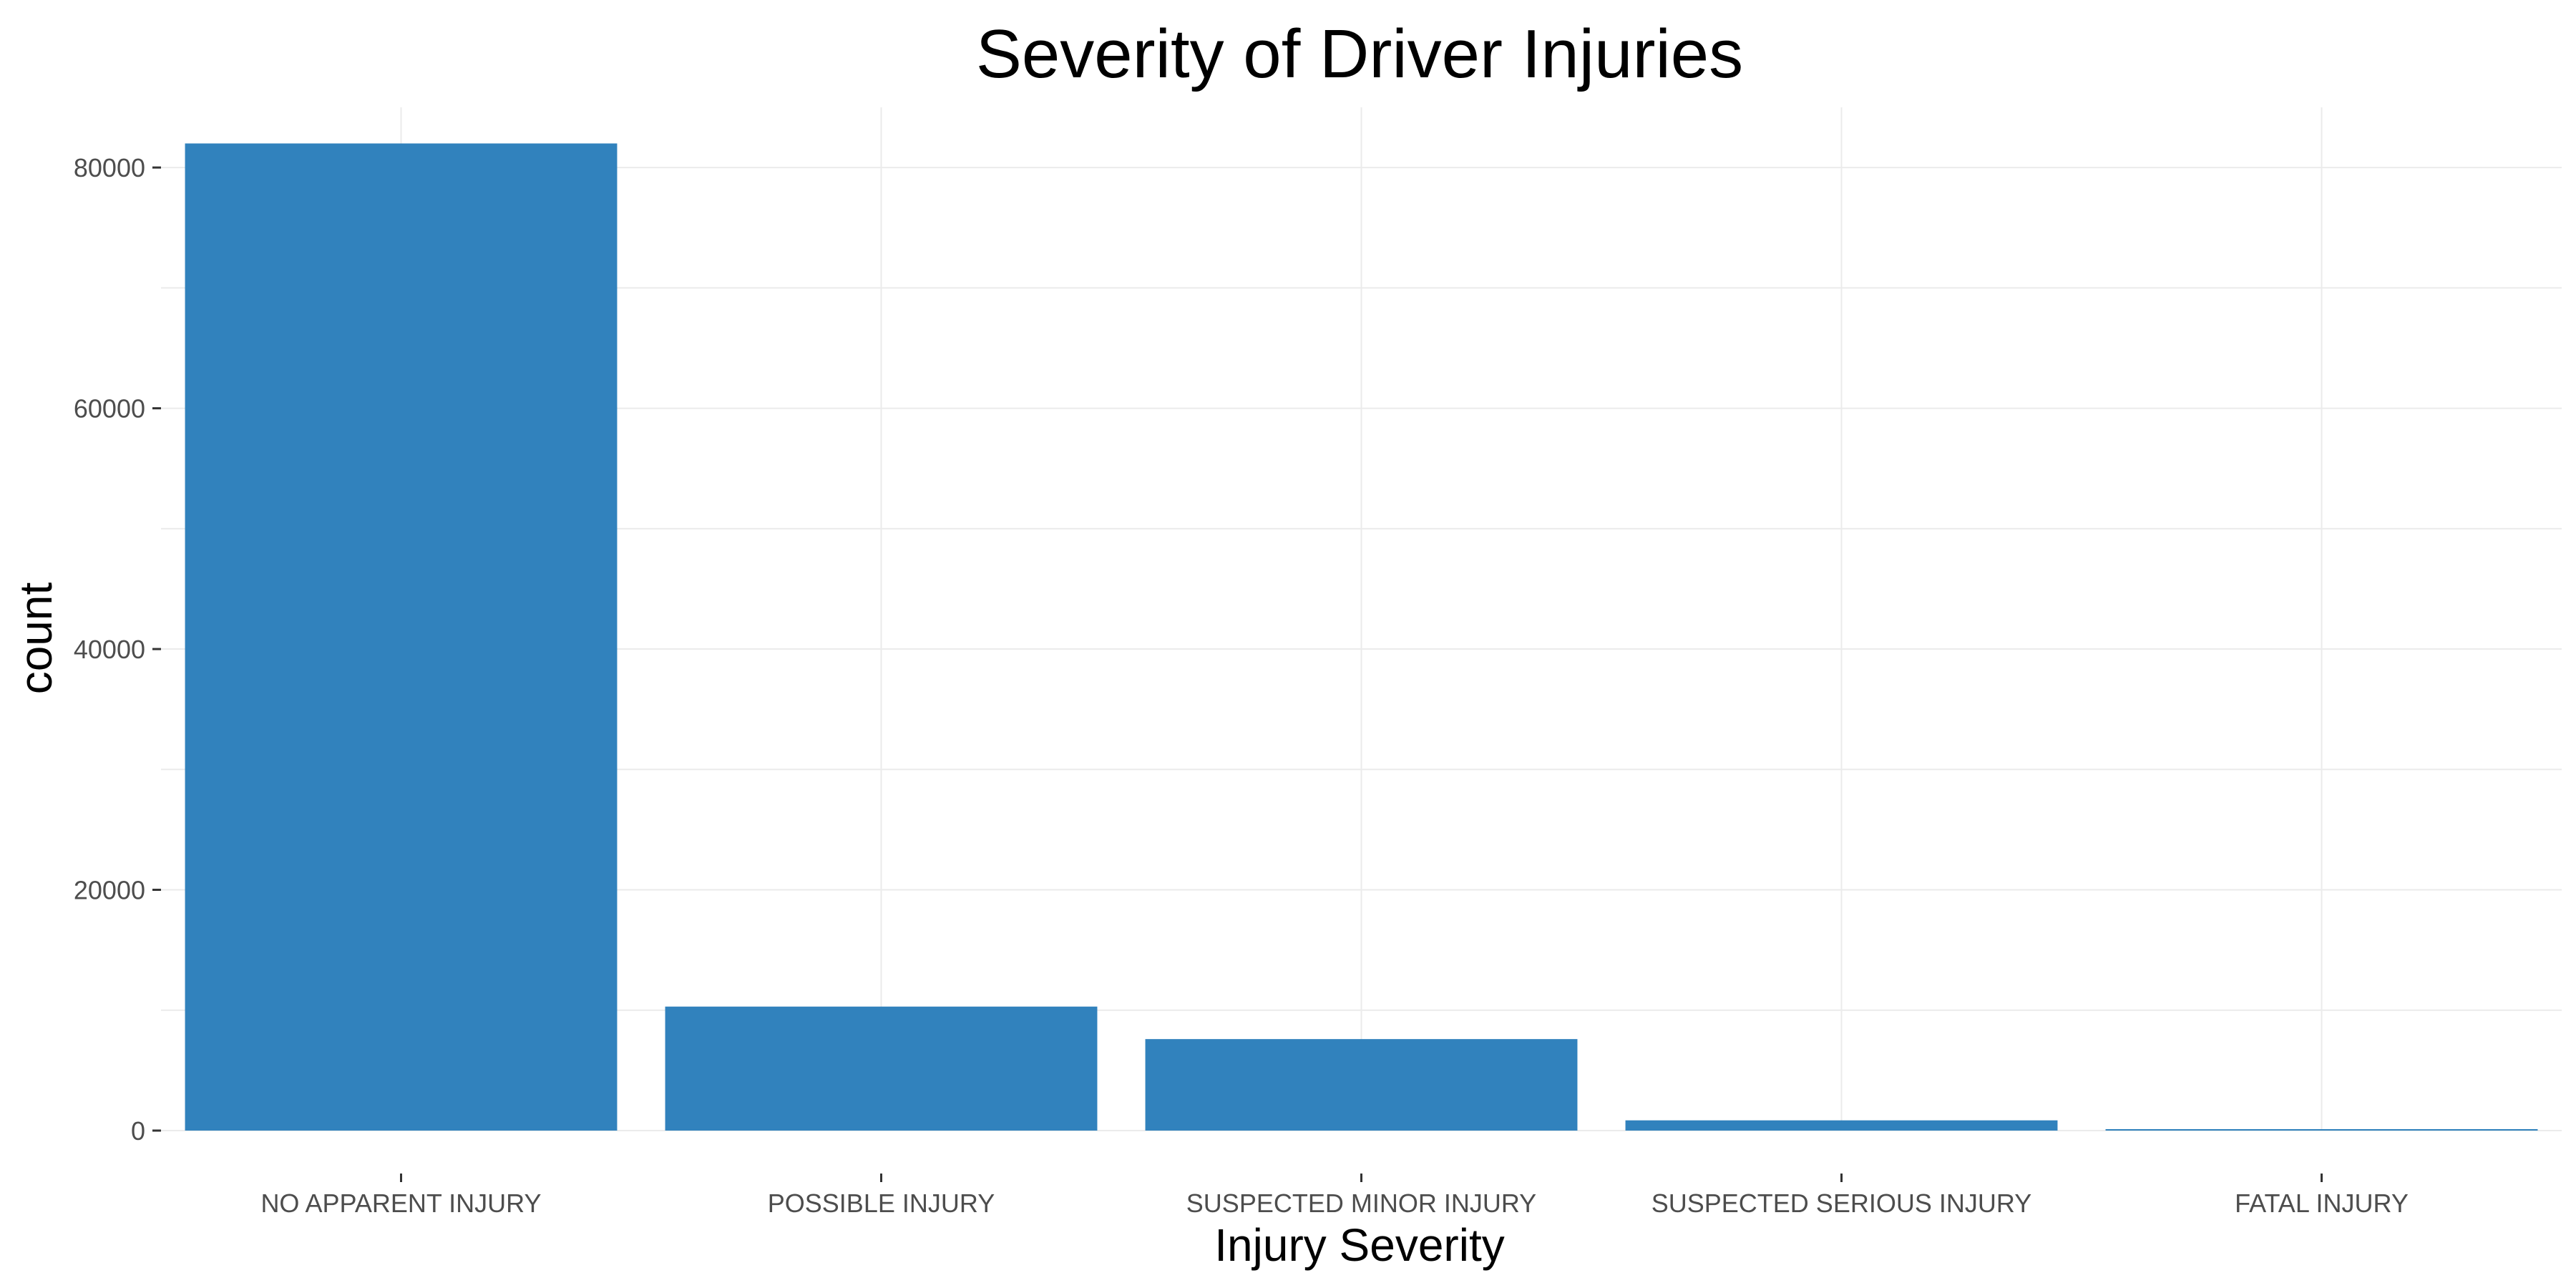 Image resolution: width=2576 pixels, height=1288 pixels. What do you see at coordinates (109, 649) in the screenshot?
I see `y-tick-label: 40000` at bounding box center [109, 649].